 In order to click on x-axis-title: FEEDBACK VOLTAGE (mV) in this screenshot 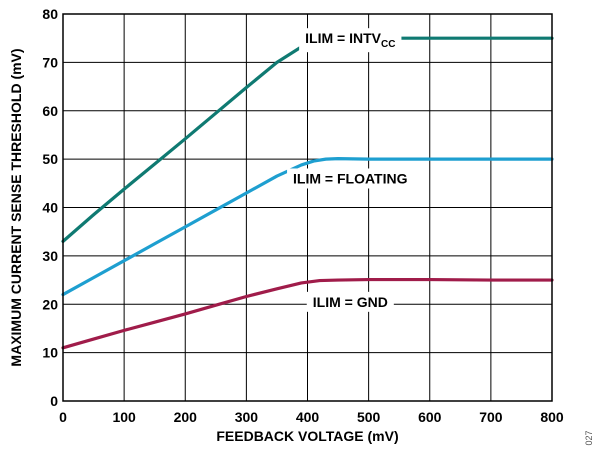, I will do `click(307, 436)`.